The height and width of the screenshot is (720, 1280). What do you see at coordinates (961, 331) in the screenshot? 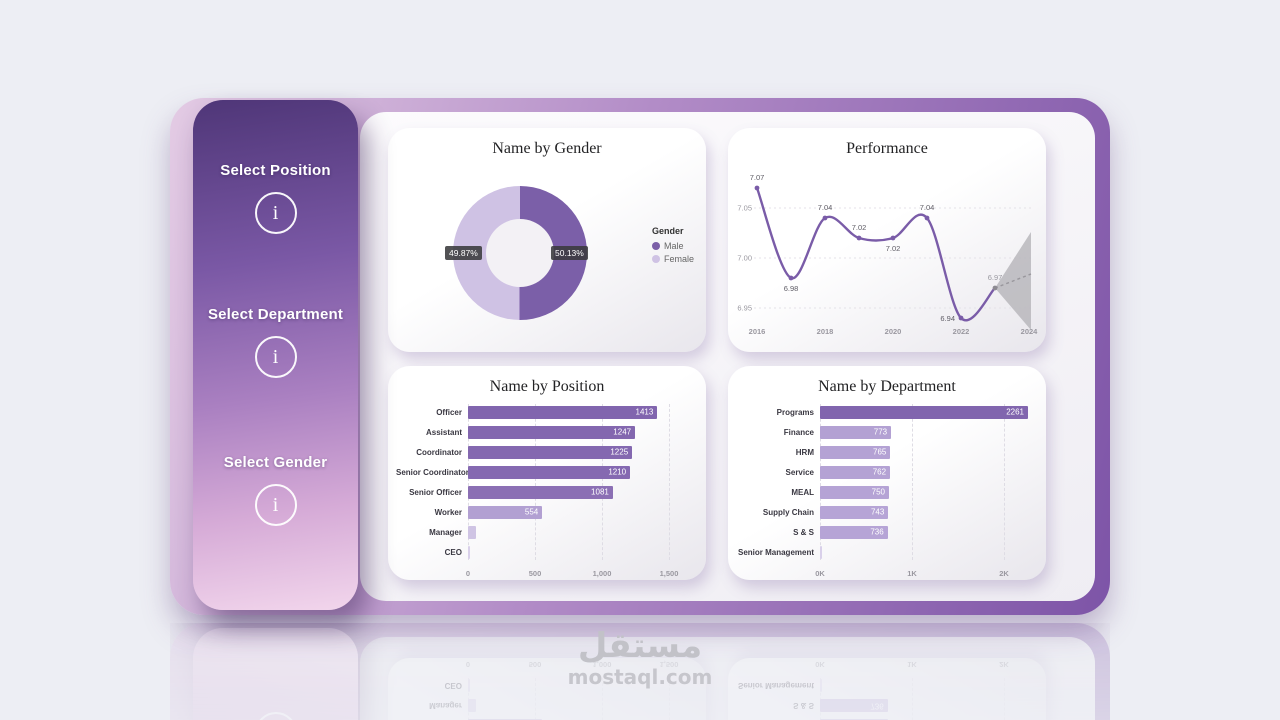
I see `x-axis-label: 2022` at bounding box center [961, 331].